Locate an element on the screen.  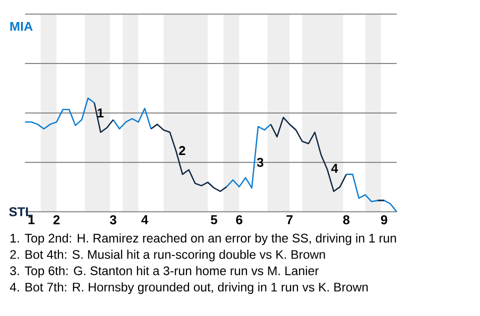
text: 4. Bot 7th: R. Hornsby grounded out, driving in 1 run vs K. Brown is located at coordinates (189, 288).